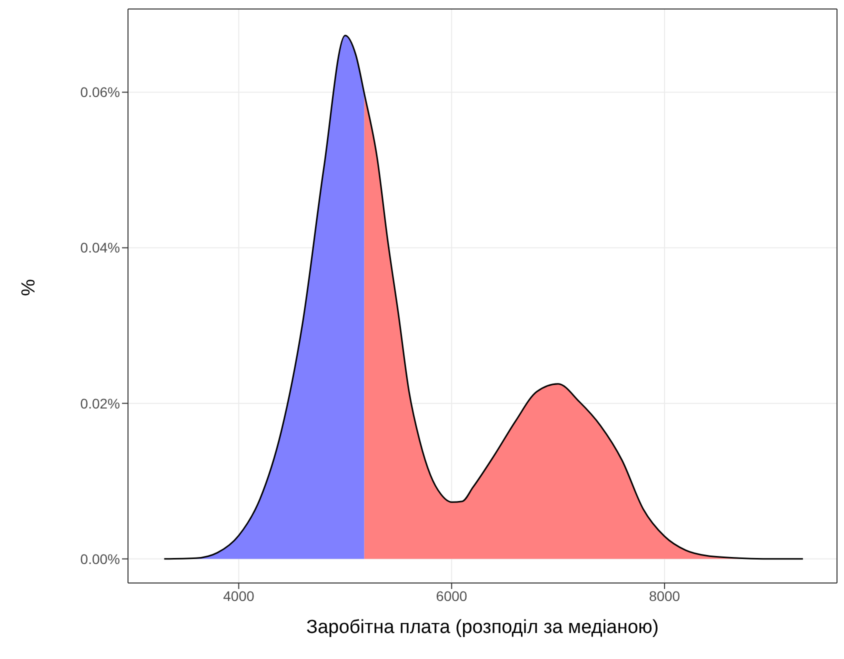 This screenshot has width=844, height=659. I want to click on x-tick-label: 4000, so click(238, 596).